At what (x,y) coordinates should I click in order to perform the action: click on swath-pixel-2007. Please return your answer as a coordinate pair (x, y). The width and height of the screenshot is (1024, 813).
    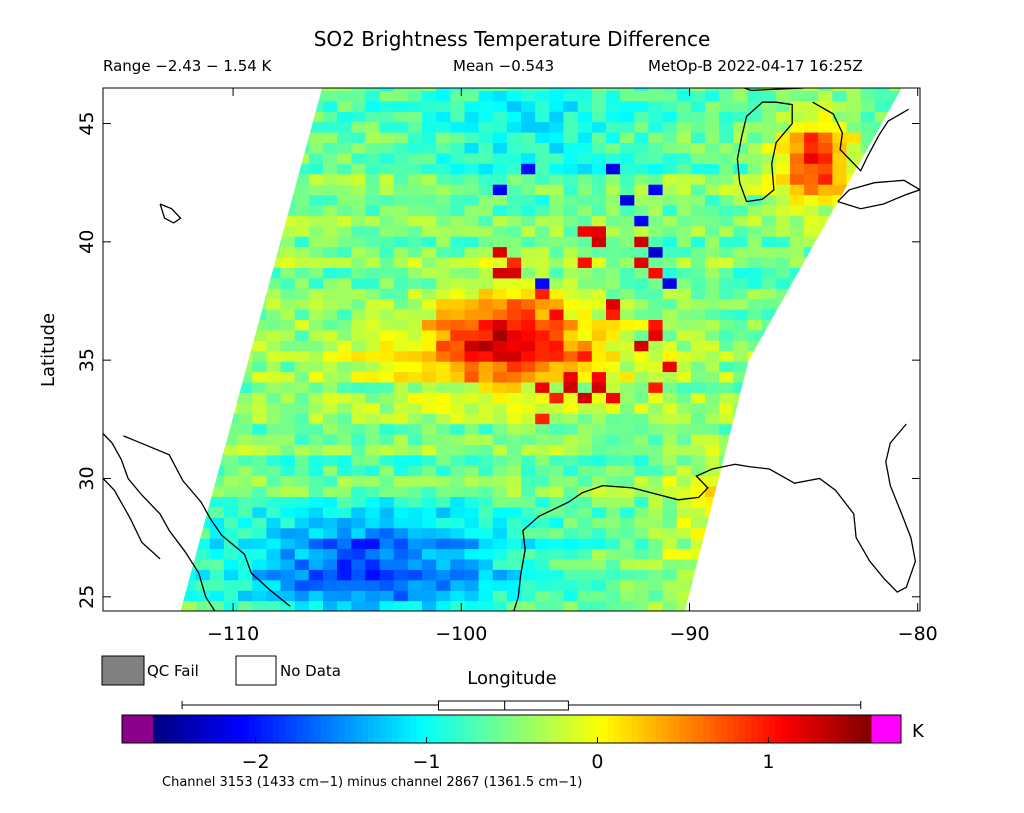
    Looking at the image, I should click on (542, 231).